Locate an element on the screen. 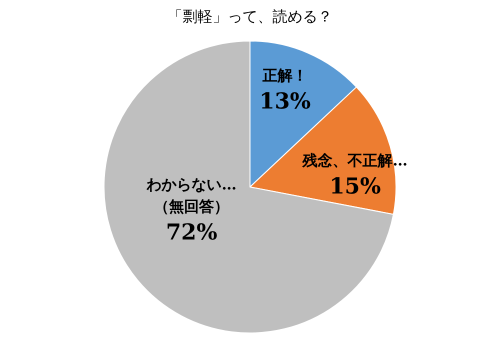  slice-label: わからない… （無回答） is located at coordinates (191, 195).